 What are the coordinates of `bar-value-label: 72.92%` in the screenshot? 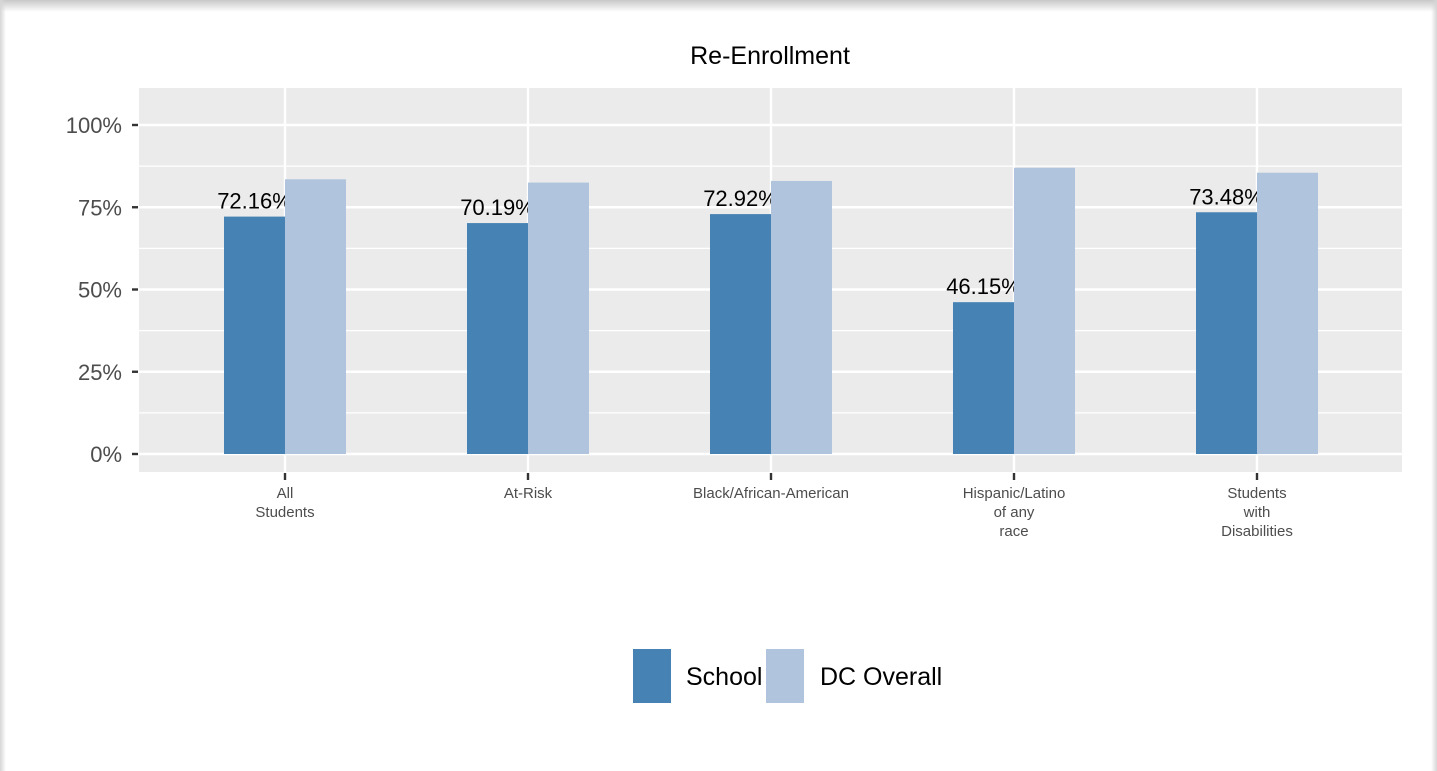 It's located at (740, 198).